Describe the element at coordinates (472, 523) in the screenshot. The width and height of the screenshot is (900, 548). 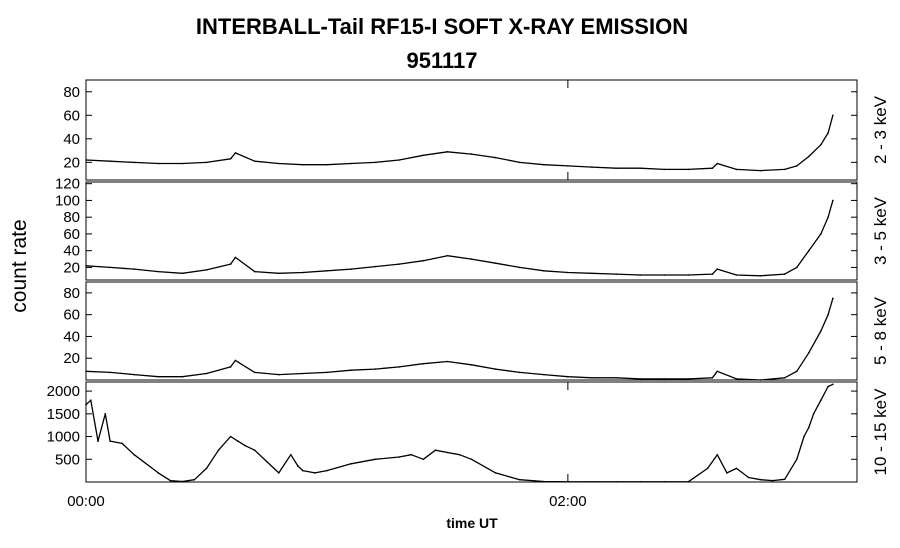
I see `x-axis-label: time UT` at that location.